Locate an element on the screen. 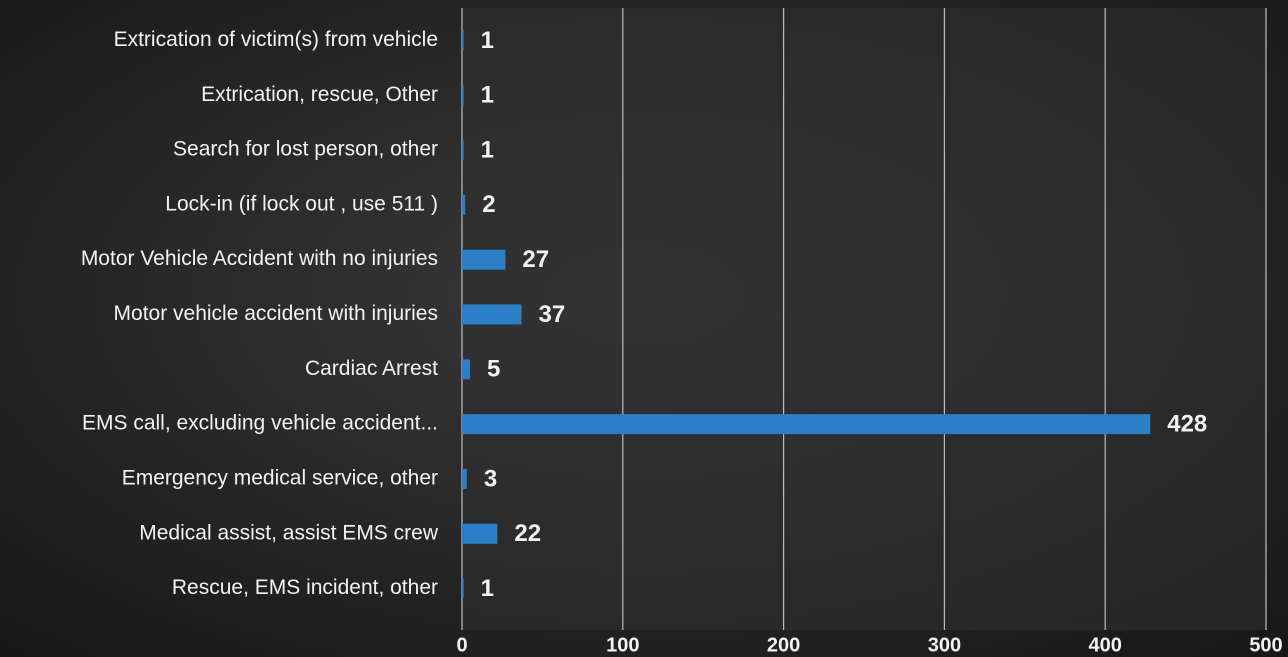 This screenshot has width=1288, height=657. x-tick-label: 200 is located at coordinates (783, 645).